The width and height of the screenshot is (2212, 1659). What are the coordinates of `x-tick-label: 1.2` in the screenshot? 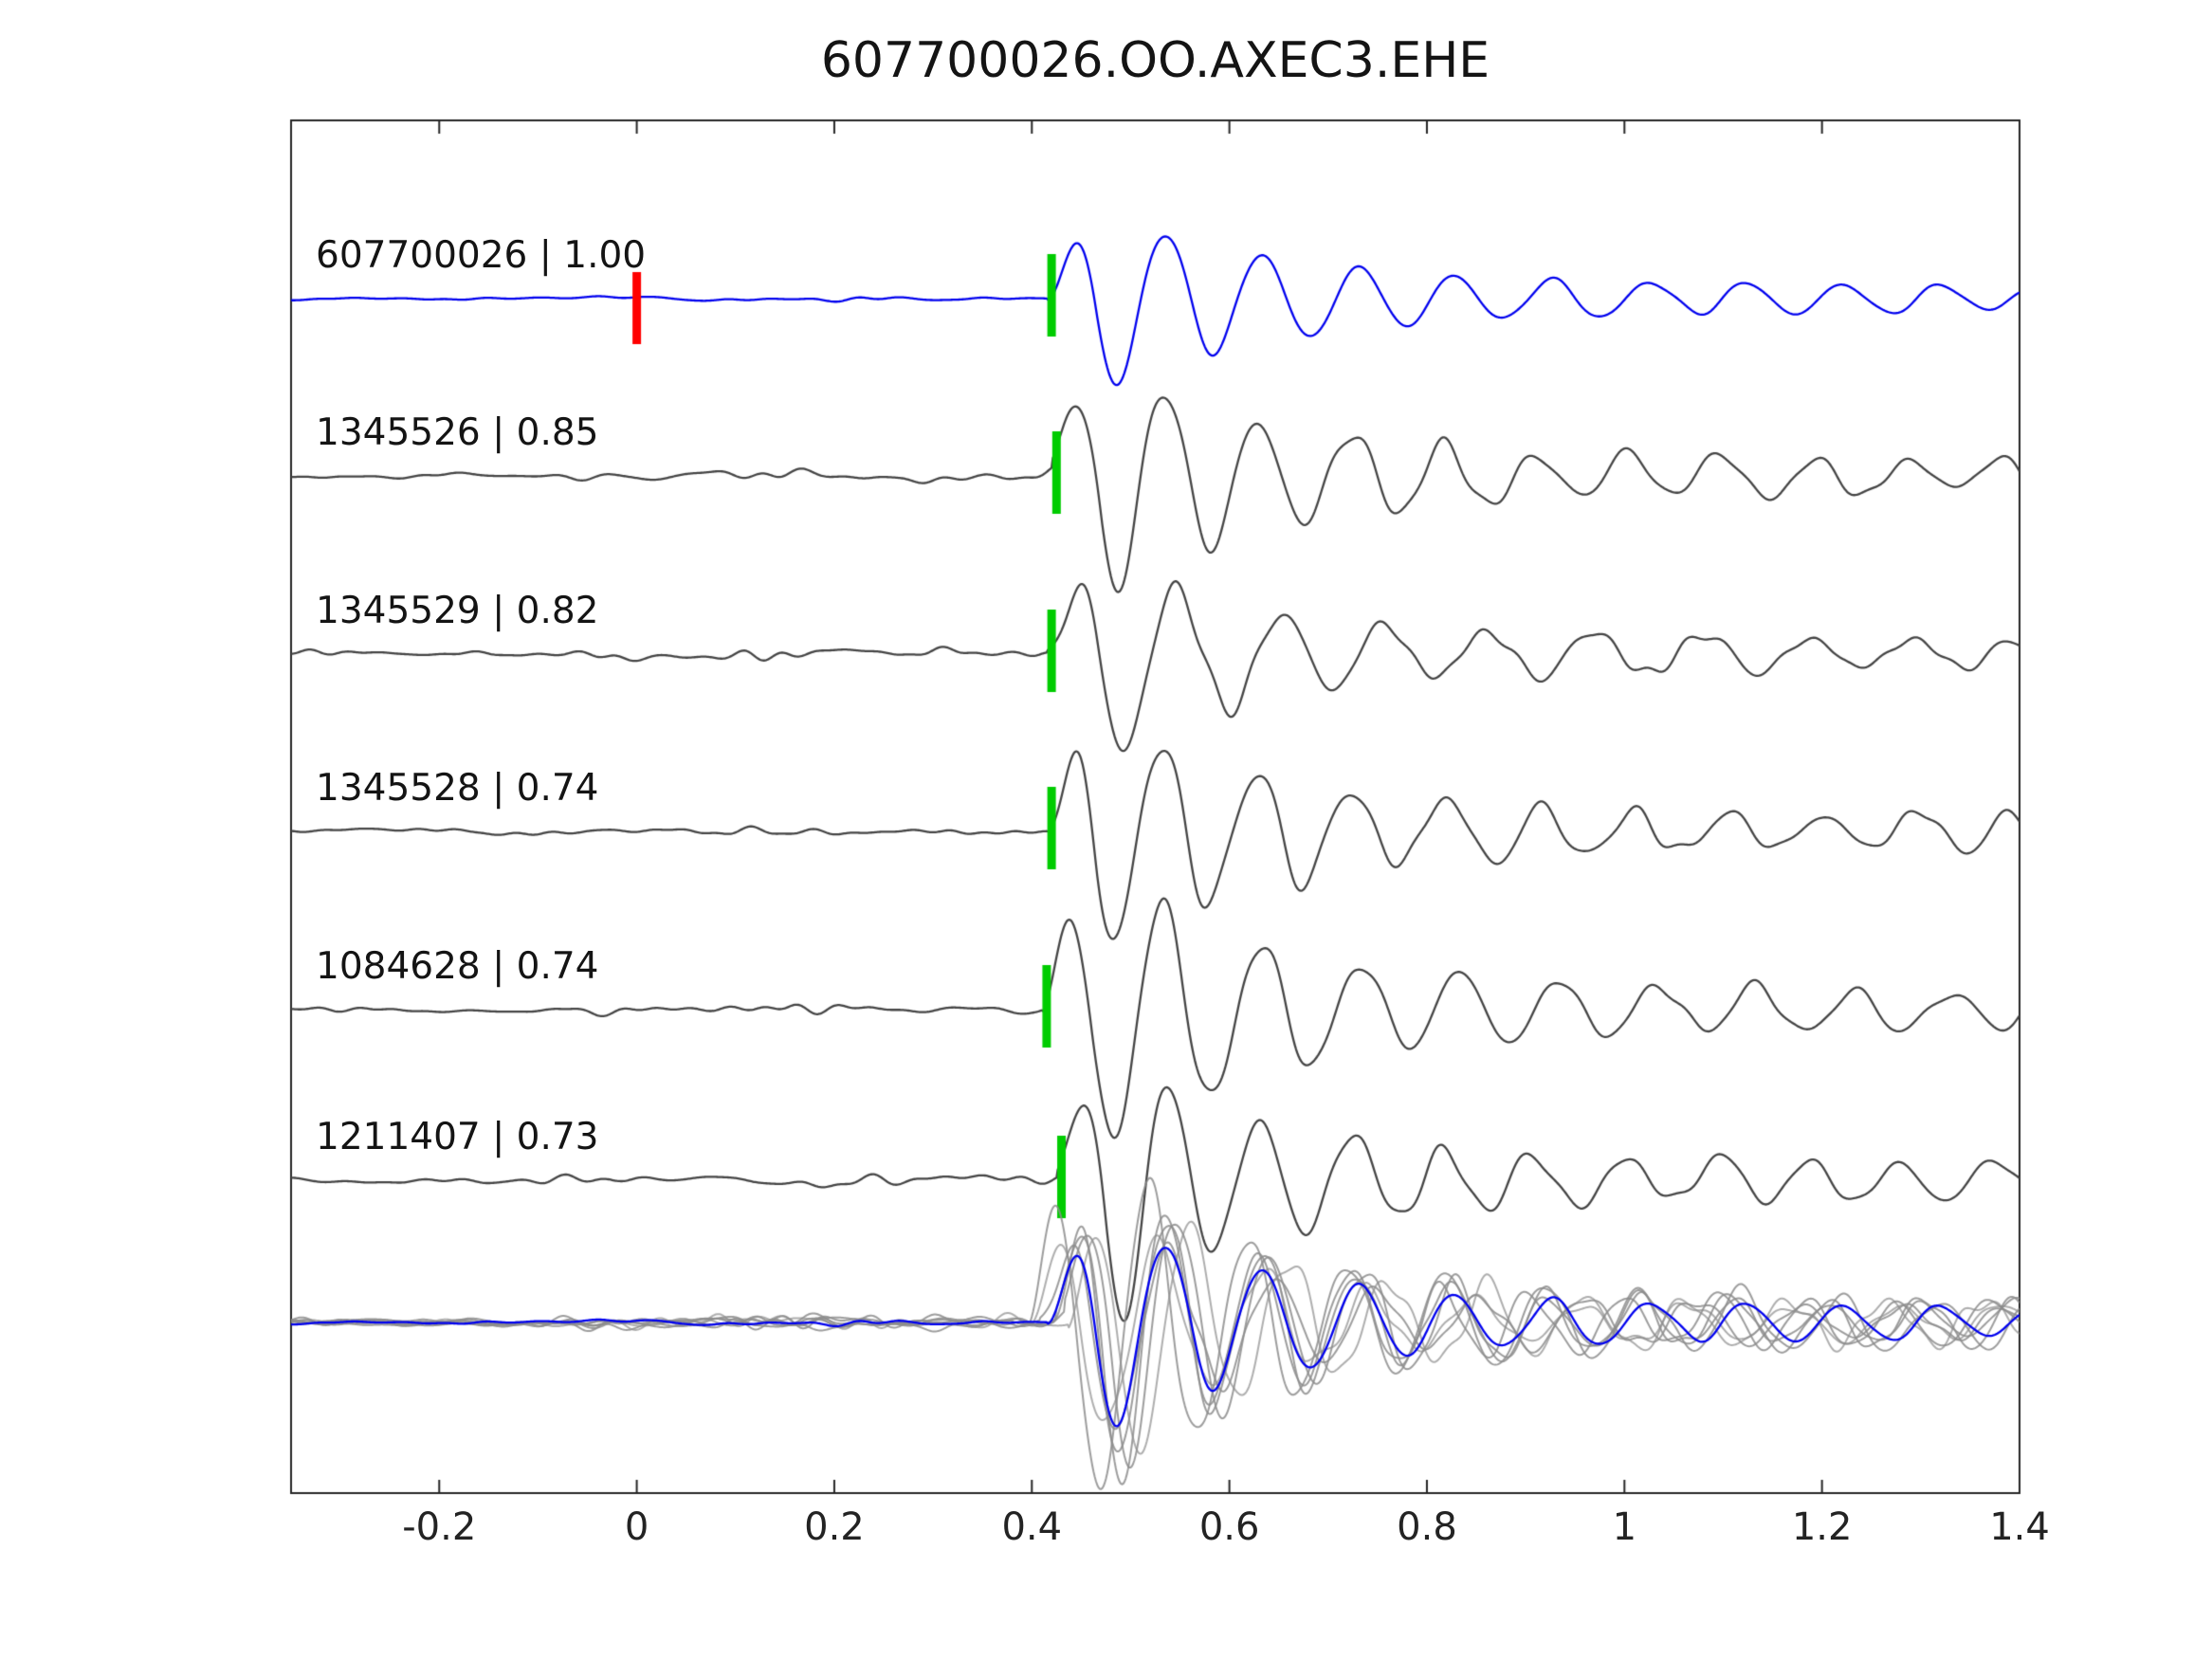 It's located at (1822, 1527).